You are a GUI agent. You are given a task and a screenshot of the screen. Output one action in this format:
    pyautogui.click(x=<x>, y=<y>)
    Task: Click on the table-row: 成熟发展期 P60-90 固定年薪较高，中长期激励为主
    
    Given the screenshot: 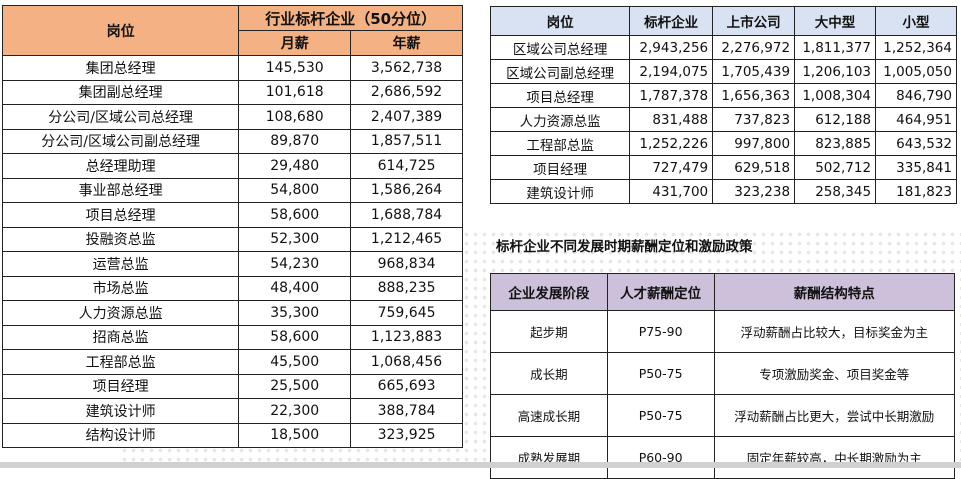 What is the action you would take?
    pyautogui.click(x=723, y=457)
    